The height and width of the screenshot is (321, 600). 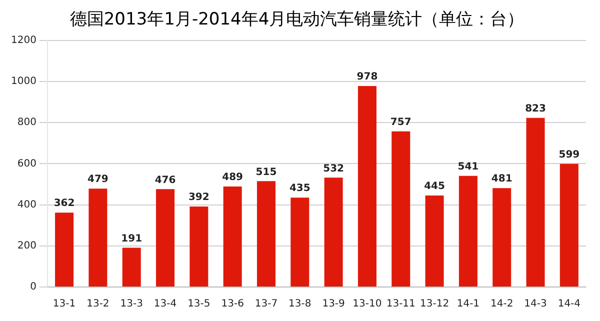 I want to click on x-tick-label: 13-3, so click(x=131, y=304).